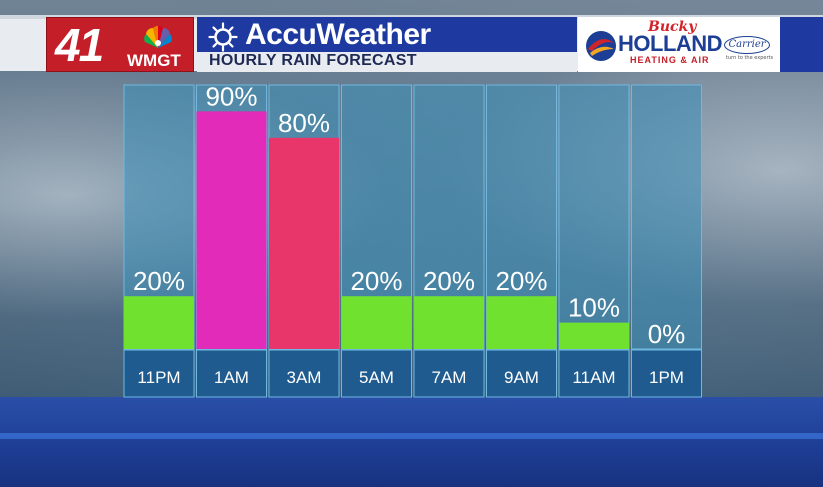 Image resolution: width=823 pixels, height=487 pixels. What do you see at coordinates (313, 60) in the screenshot?
I see `chart-title: HOURLY RAIN FORECAST` at bounding box center [313, 60].